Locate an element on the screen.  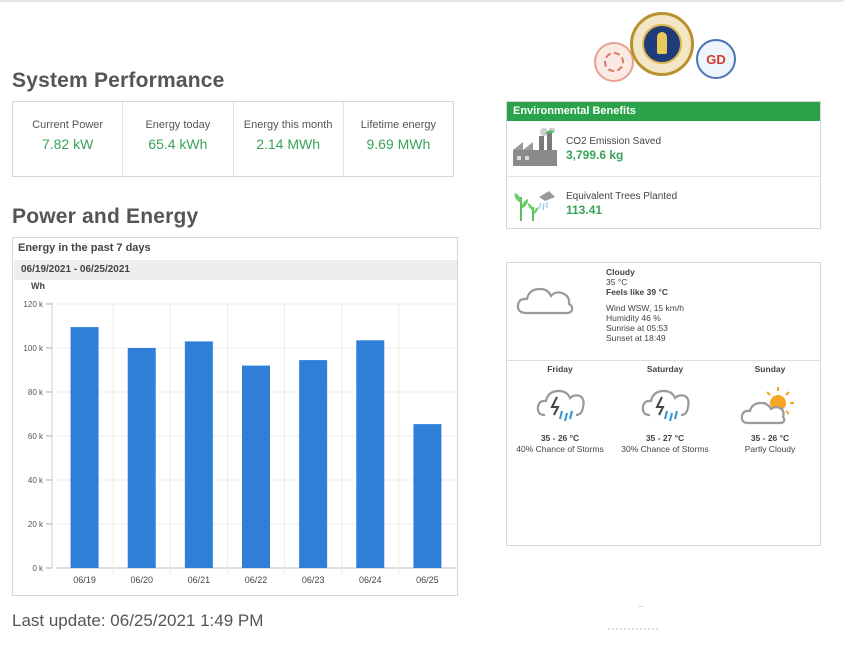
metric-lifetime-energy: Lifetime energy 9.69 MWh is located at coordinates (398, 139).